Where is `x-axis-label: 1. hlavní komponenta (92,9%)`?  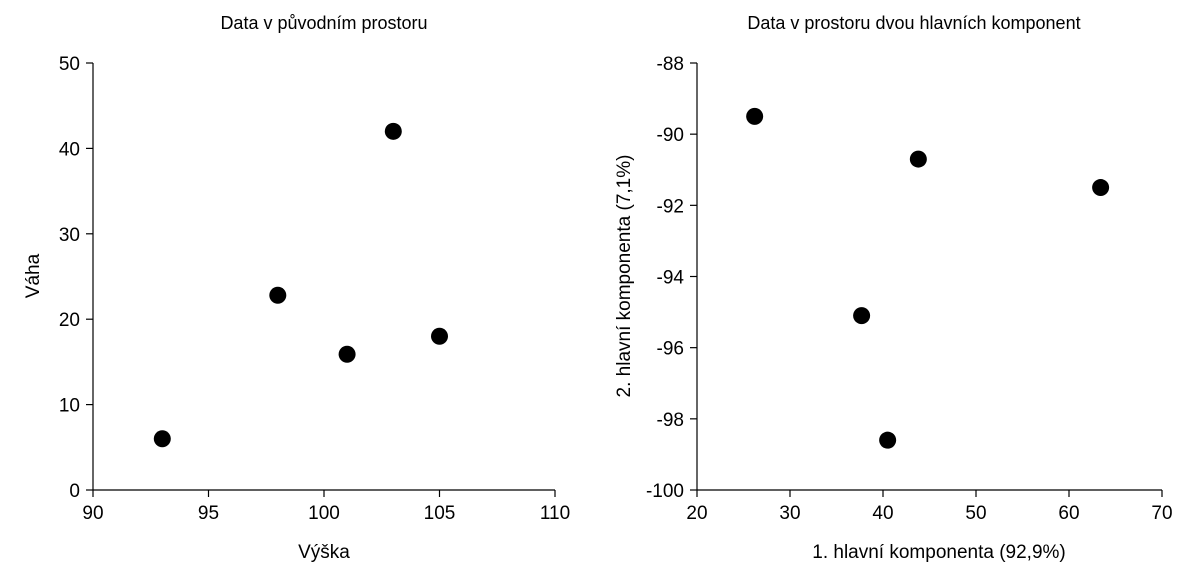 x-axis-label: 1. hlavní komponenta (92,9%) is located at coordinates (939, 552).